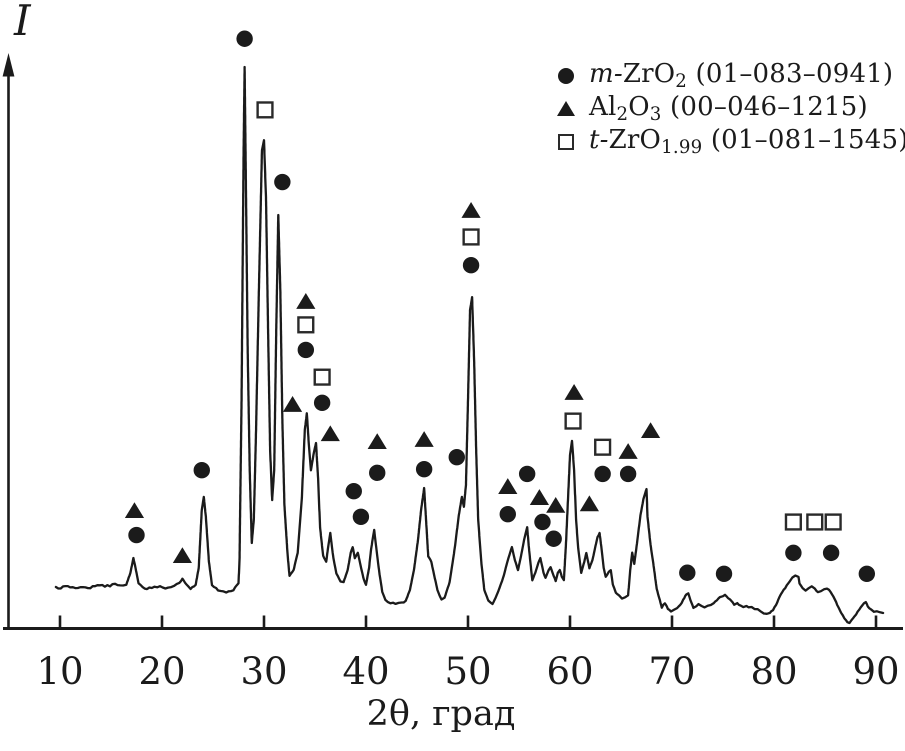 The image size is (905, 751). What do you see at coordinates (569, 671) in the screenshot?
I see `x-axis-tick-label: 60` at bounding box center [569, 671].